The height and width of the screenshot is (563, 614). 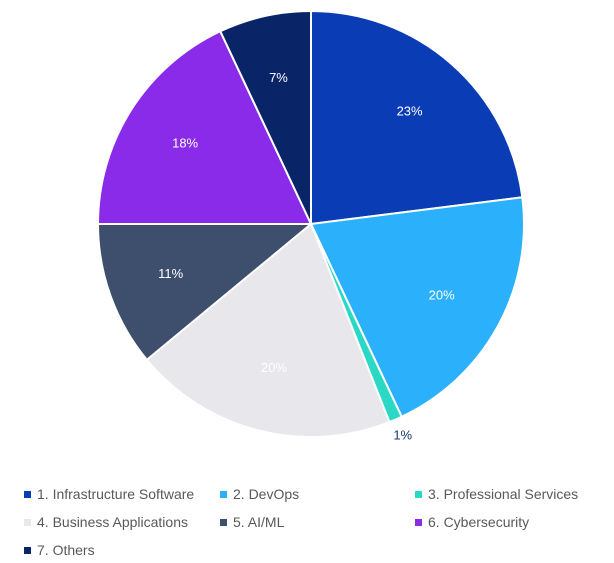 What do you see at coordinates (170, 273) in the screenshot?
I see `data-label-ai-ml: 11%` at bounding box center [170, 273].